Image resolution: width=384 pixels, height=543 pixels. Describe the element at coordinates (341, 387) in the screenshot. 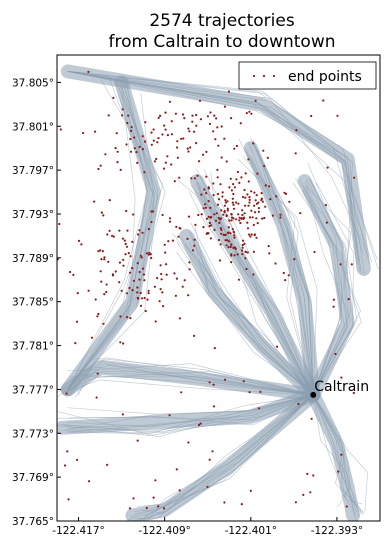

I see `caltrain-label: Caltrain` at that location.